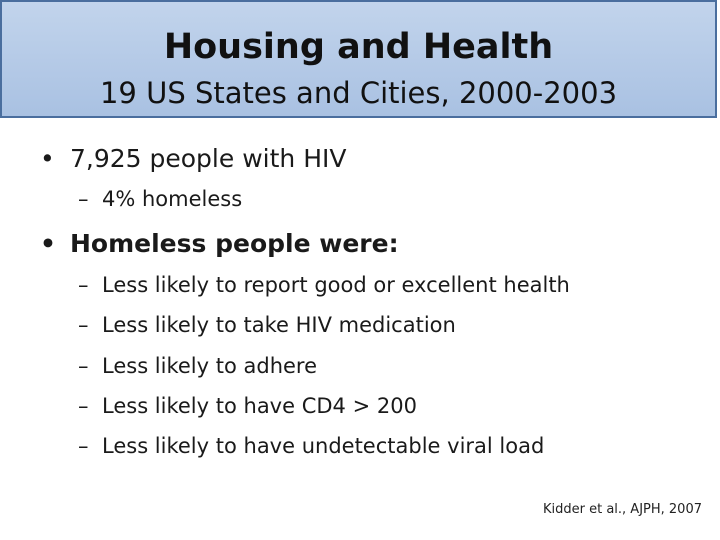 The height and width of the screenshot is (540, 720). What do you see at coordinates (172, 199) in the screenshot?
I see `subitem-text: 4% homeless` at bounding box center [172, 199].